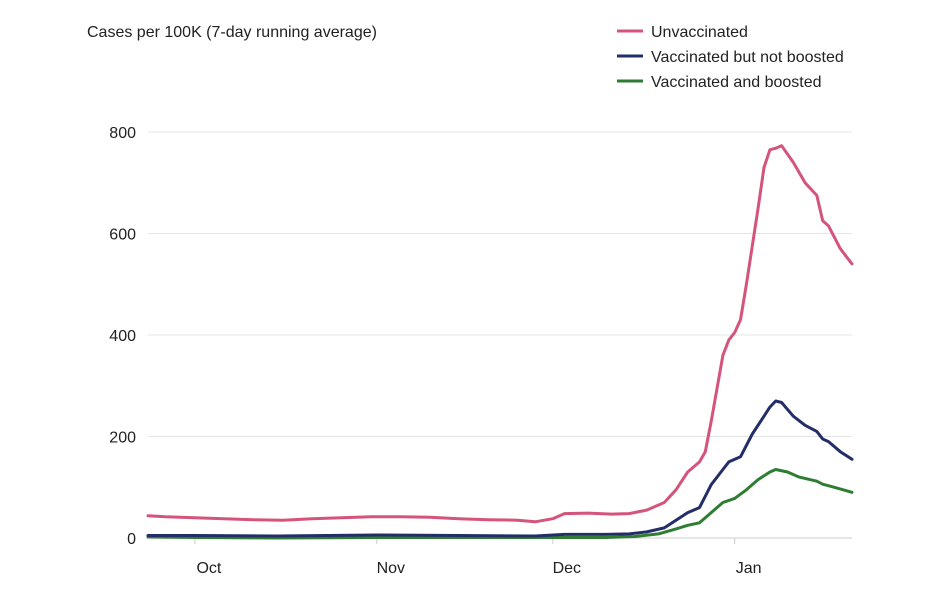 The image size is (930, 607). I want to click on y-tick-label: 200, so click(122, 438).